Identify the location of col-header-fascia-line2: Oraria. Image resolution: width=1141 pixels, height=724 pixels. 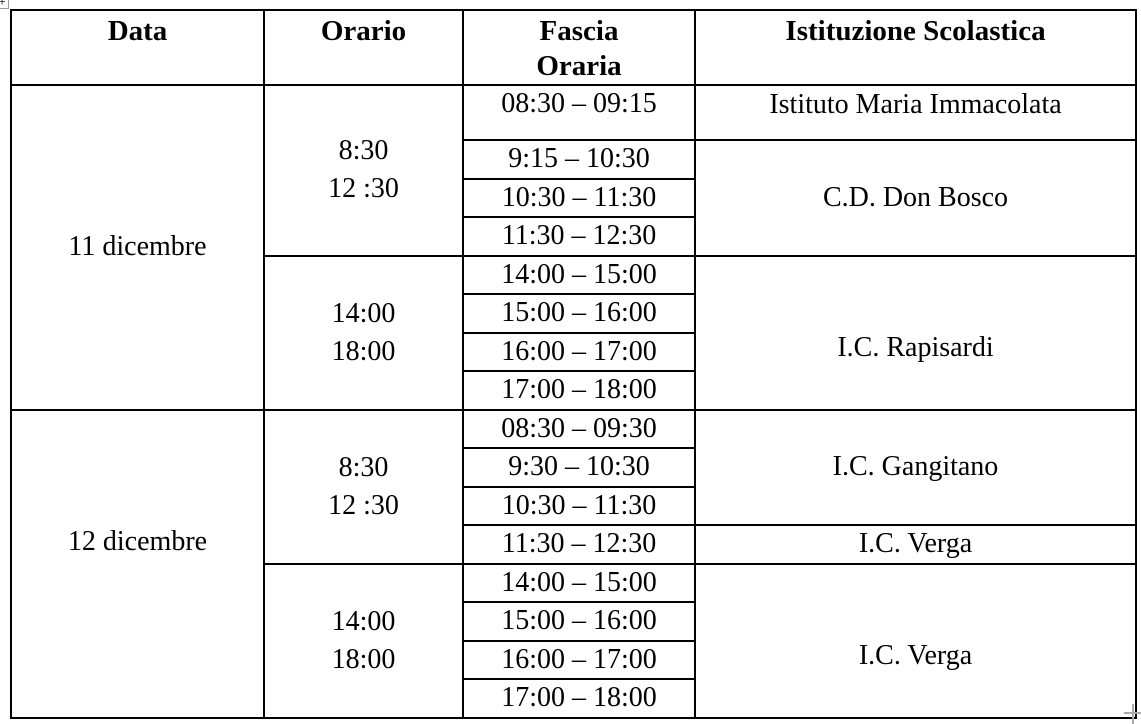
(579, 66).